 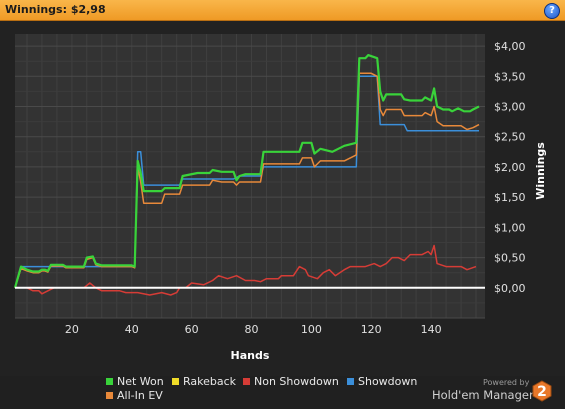 I want to click on y-tick-label: $3,50, so click(x=510, y=76).